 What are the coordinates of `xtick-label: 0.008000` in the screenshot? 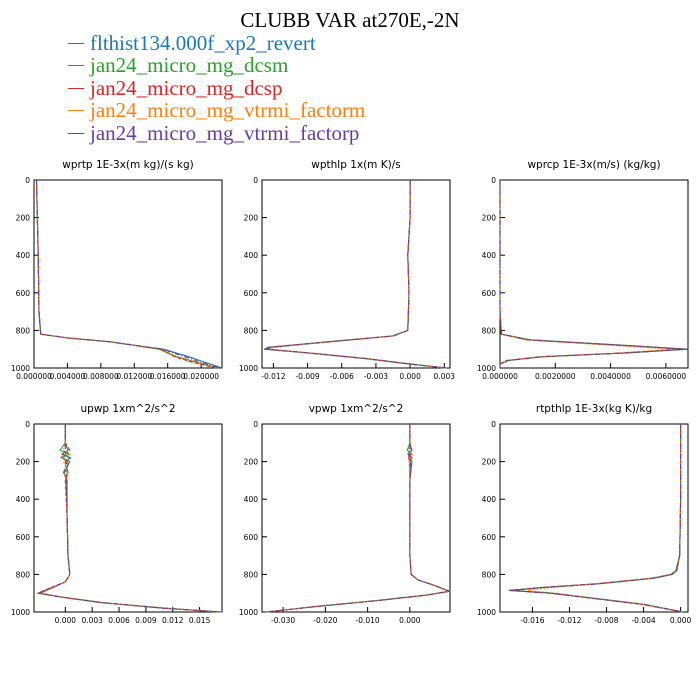 It's located at (101, 376).